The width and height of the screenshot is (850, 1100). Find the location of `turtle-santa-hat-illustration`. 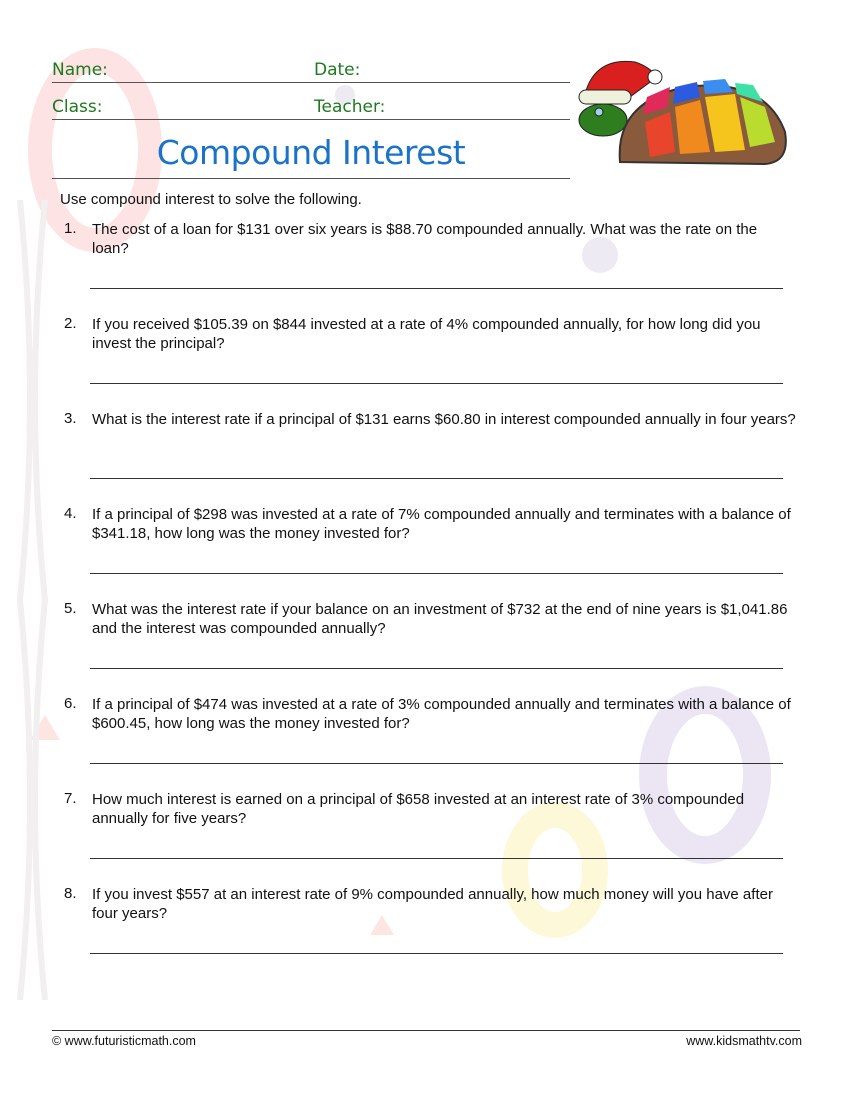

turtle-santa-hat-illustration is located at coordinates (682, 113).